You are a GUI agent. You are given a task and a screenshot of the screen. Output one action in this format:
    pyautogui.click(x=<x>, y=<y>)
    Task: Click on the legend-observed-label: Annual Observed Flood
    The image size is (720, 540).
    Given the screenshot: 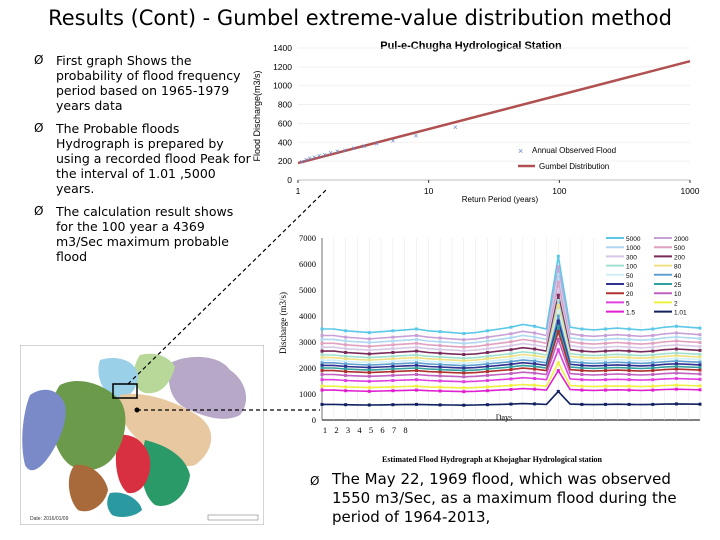 What is the action you would take?
    pyautogui.click(x=574, y=150)
    